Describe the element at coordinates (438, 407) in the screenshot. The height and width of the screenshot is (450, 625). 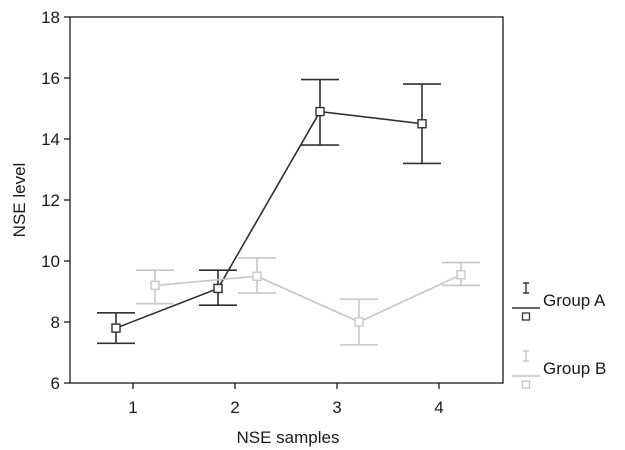
I see `x-tick-label: 4` at that location.